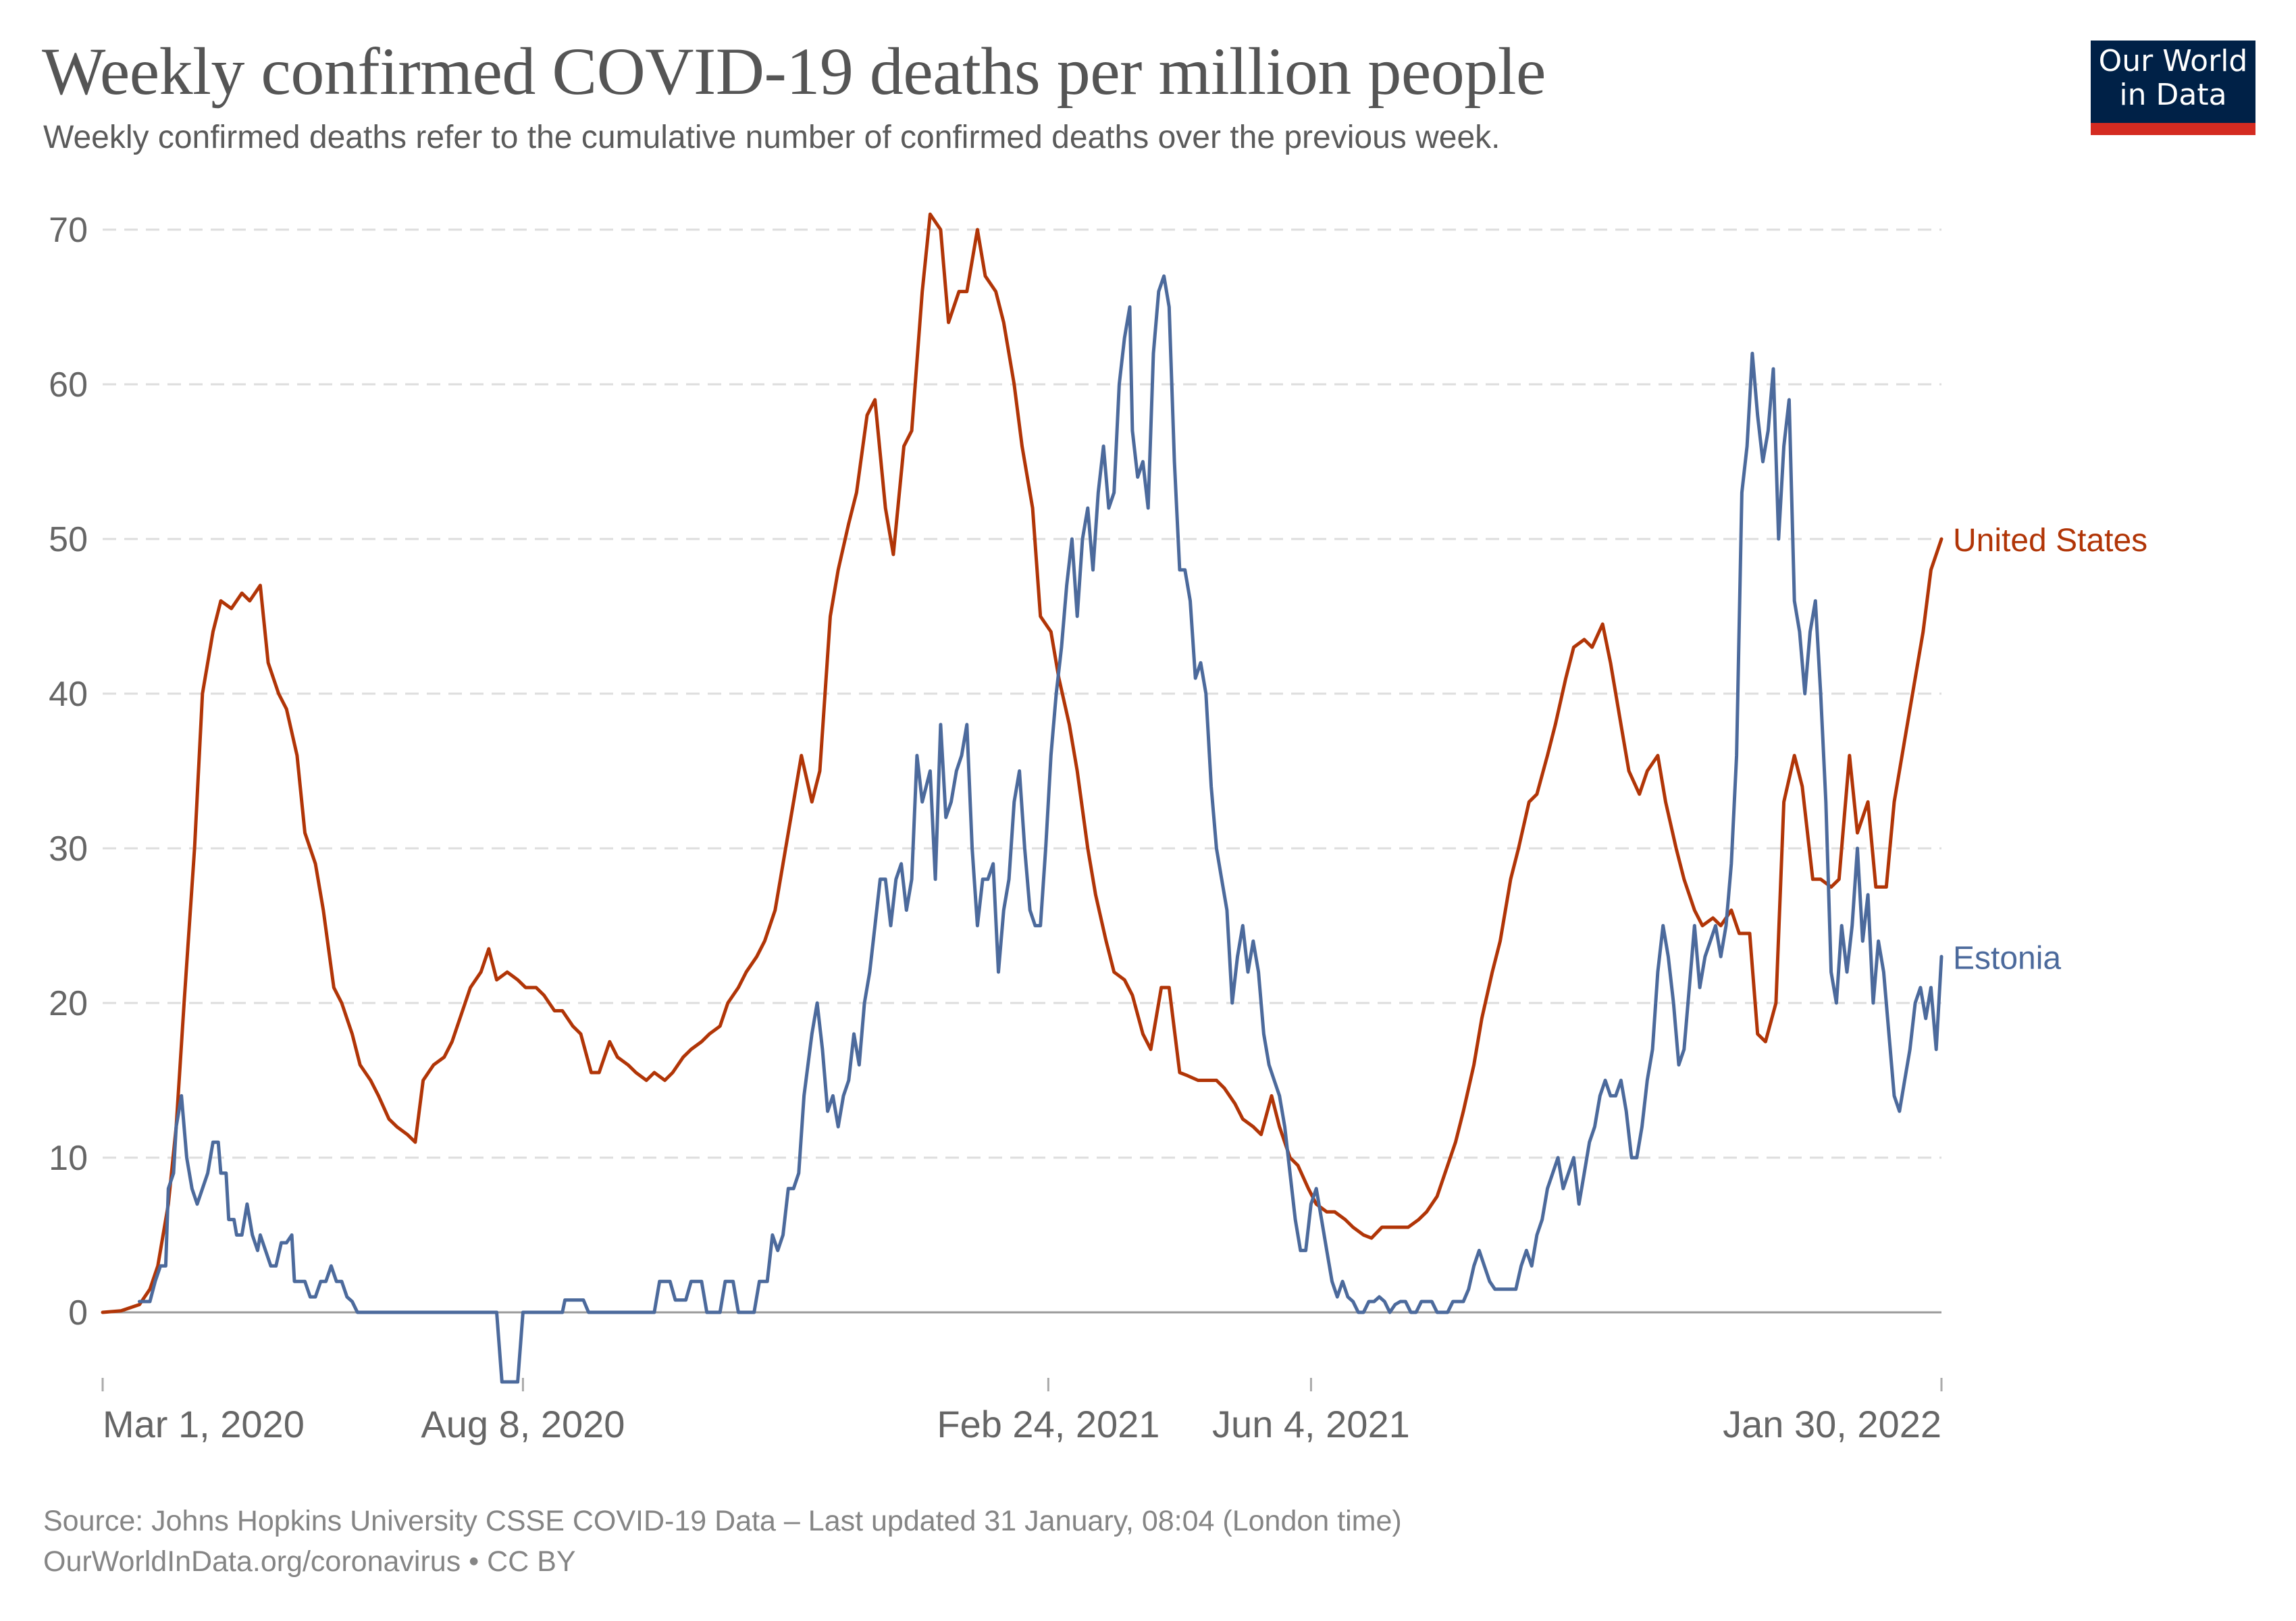 This screenshot has width=2296, height=1621. Describe the element at coordinates (2173, 95) in the screenshot. I see `logo-line-2: in Data` at that location.